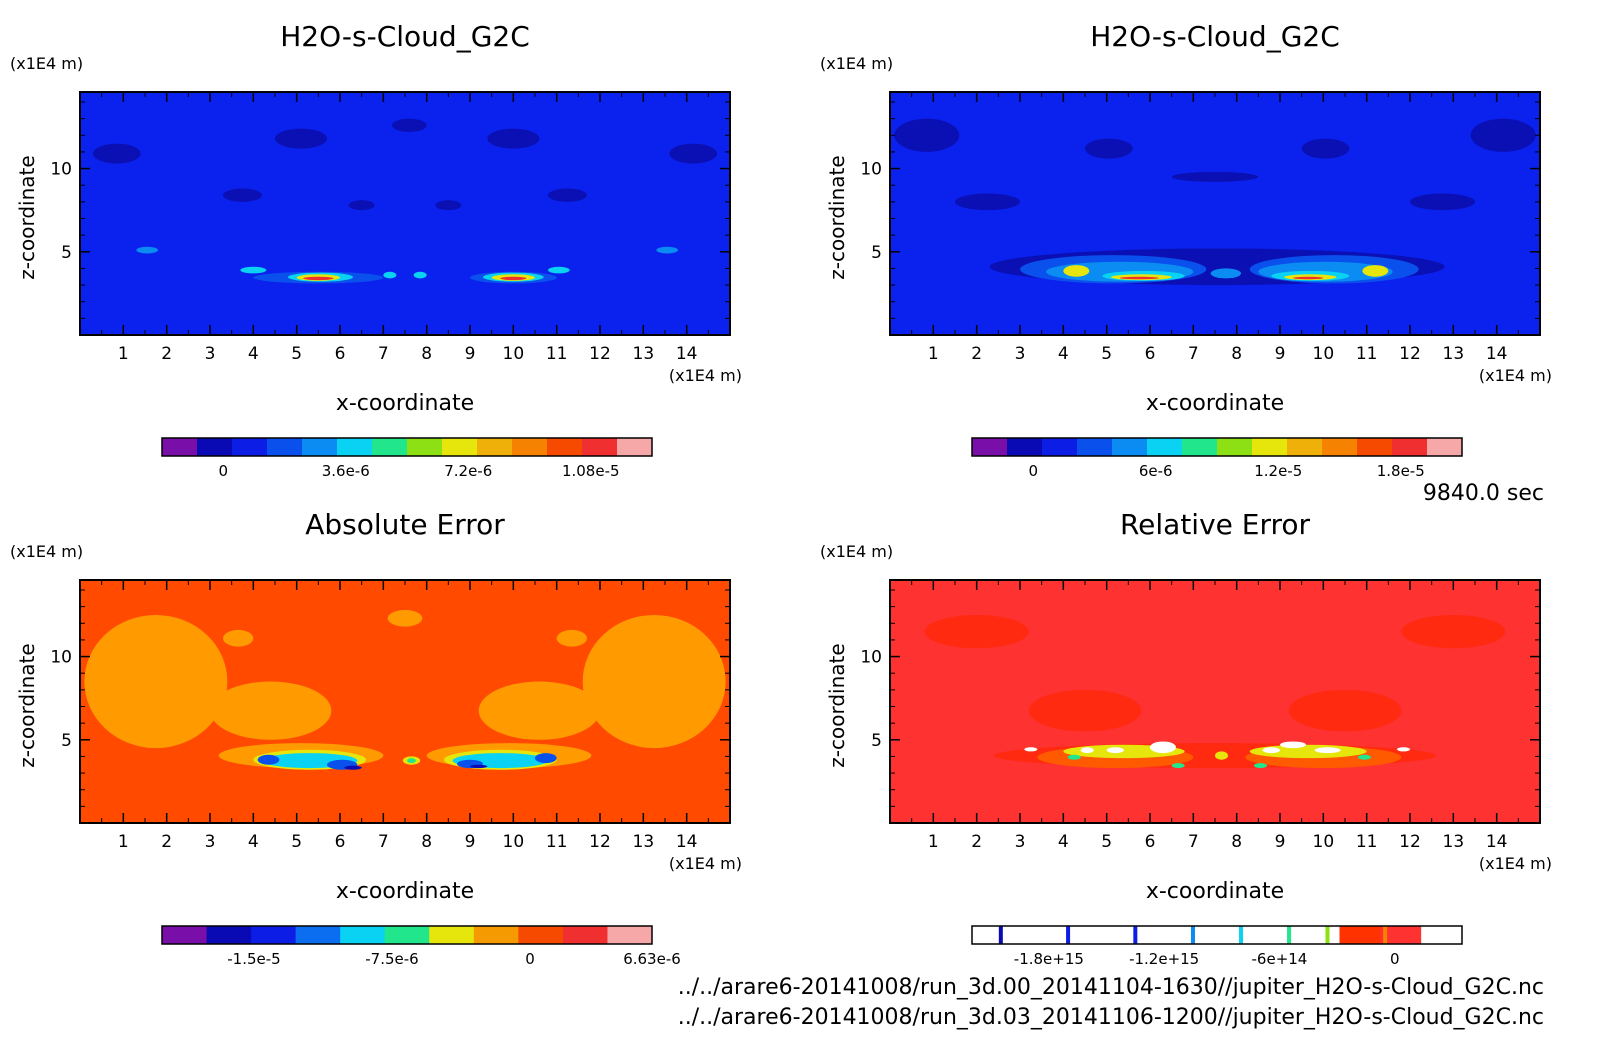 The image size is (1604, 1054). Describe the element at coordinates (405, 36) in the screenshot. I see `panel-title: H2O-s-Cloud_G2C` at that location.